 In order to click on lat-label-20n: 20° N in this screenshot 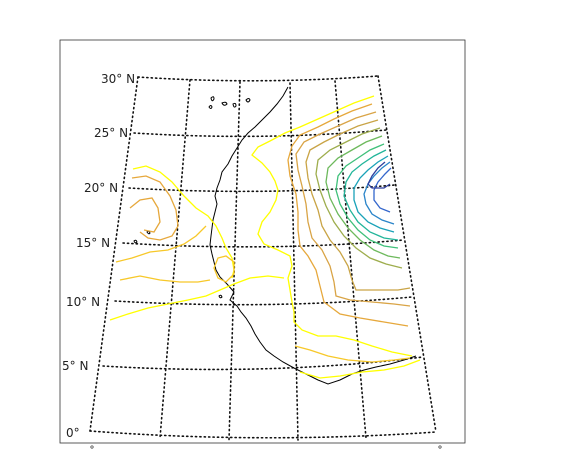, I will do `click(101, 188)`.